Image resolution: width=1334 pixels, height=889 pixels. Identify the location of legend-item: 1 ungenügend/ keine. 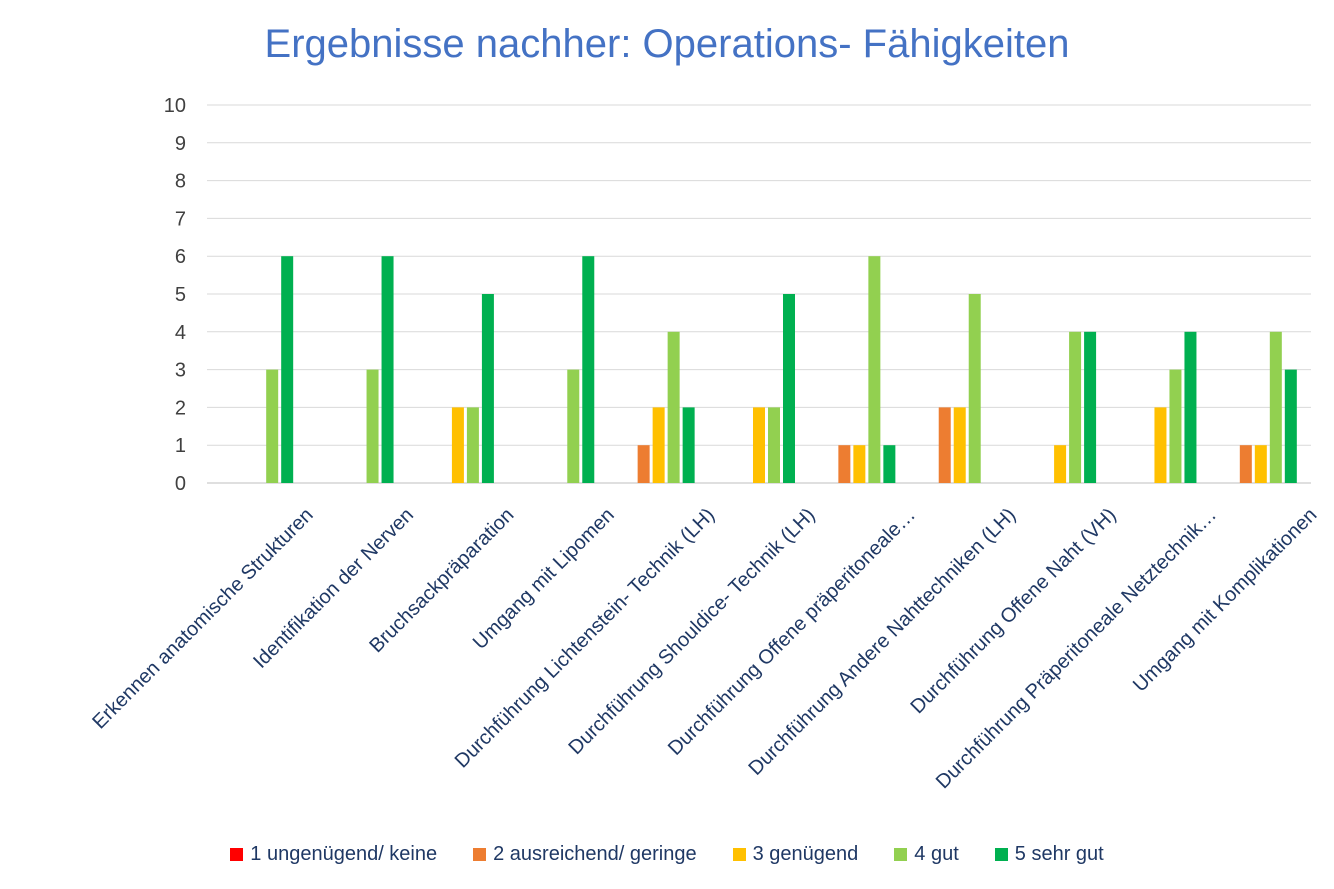
(333, 854).